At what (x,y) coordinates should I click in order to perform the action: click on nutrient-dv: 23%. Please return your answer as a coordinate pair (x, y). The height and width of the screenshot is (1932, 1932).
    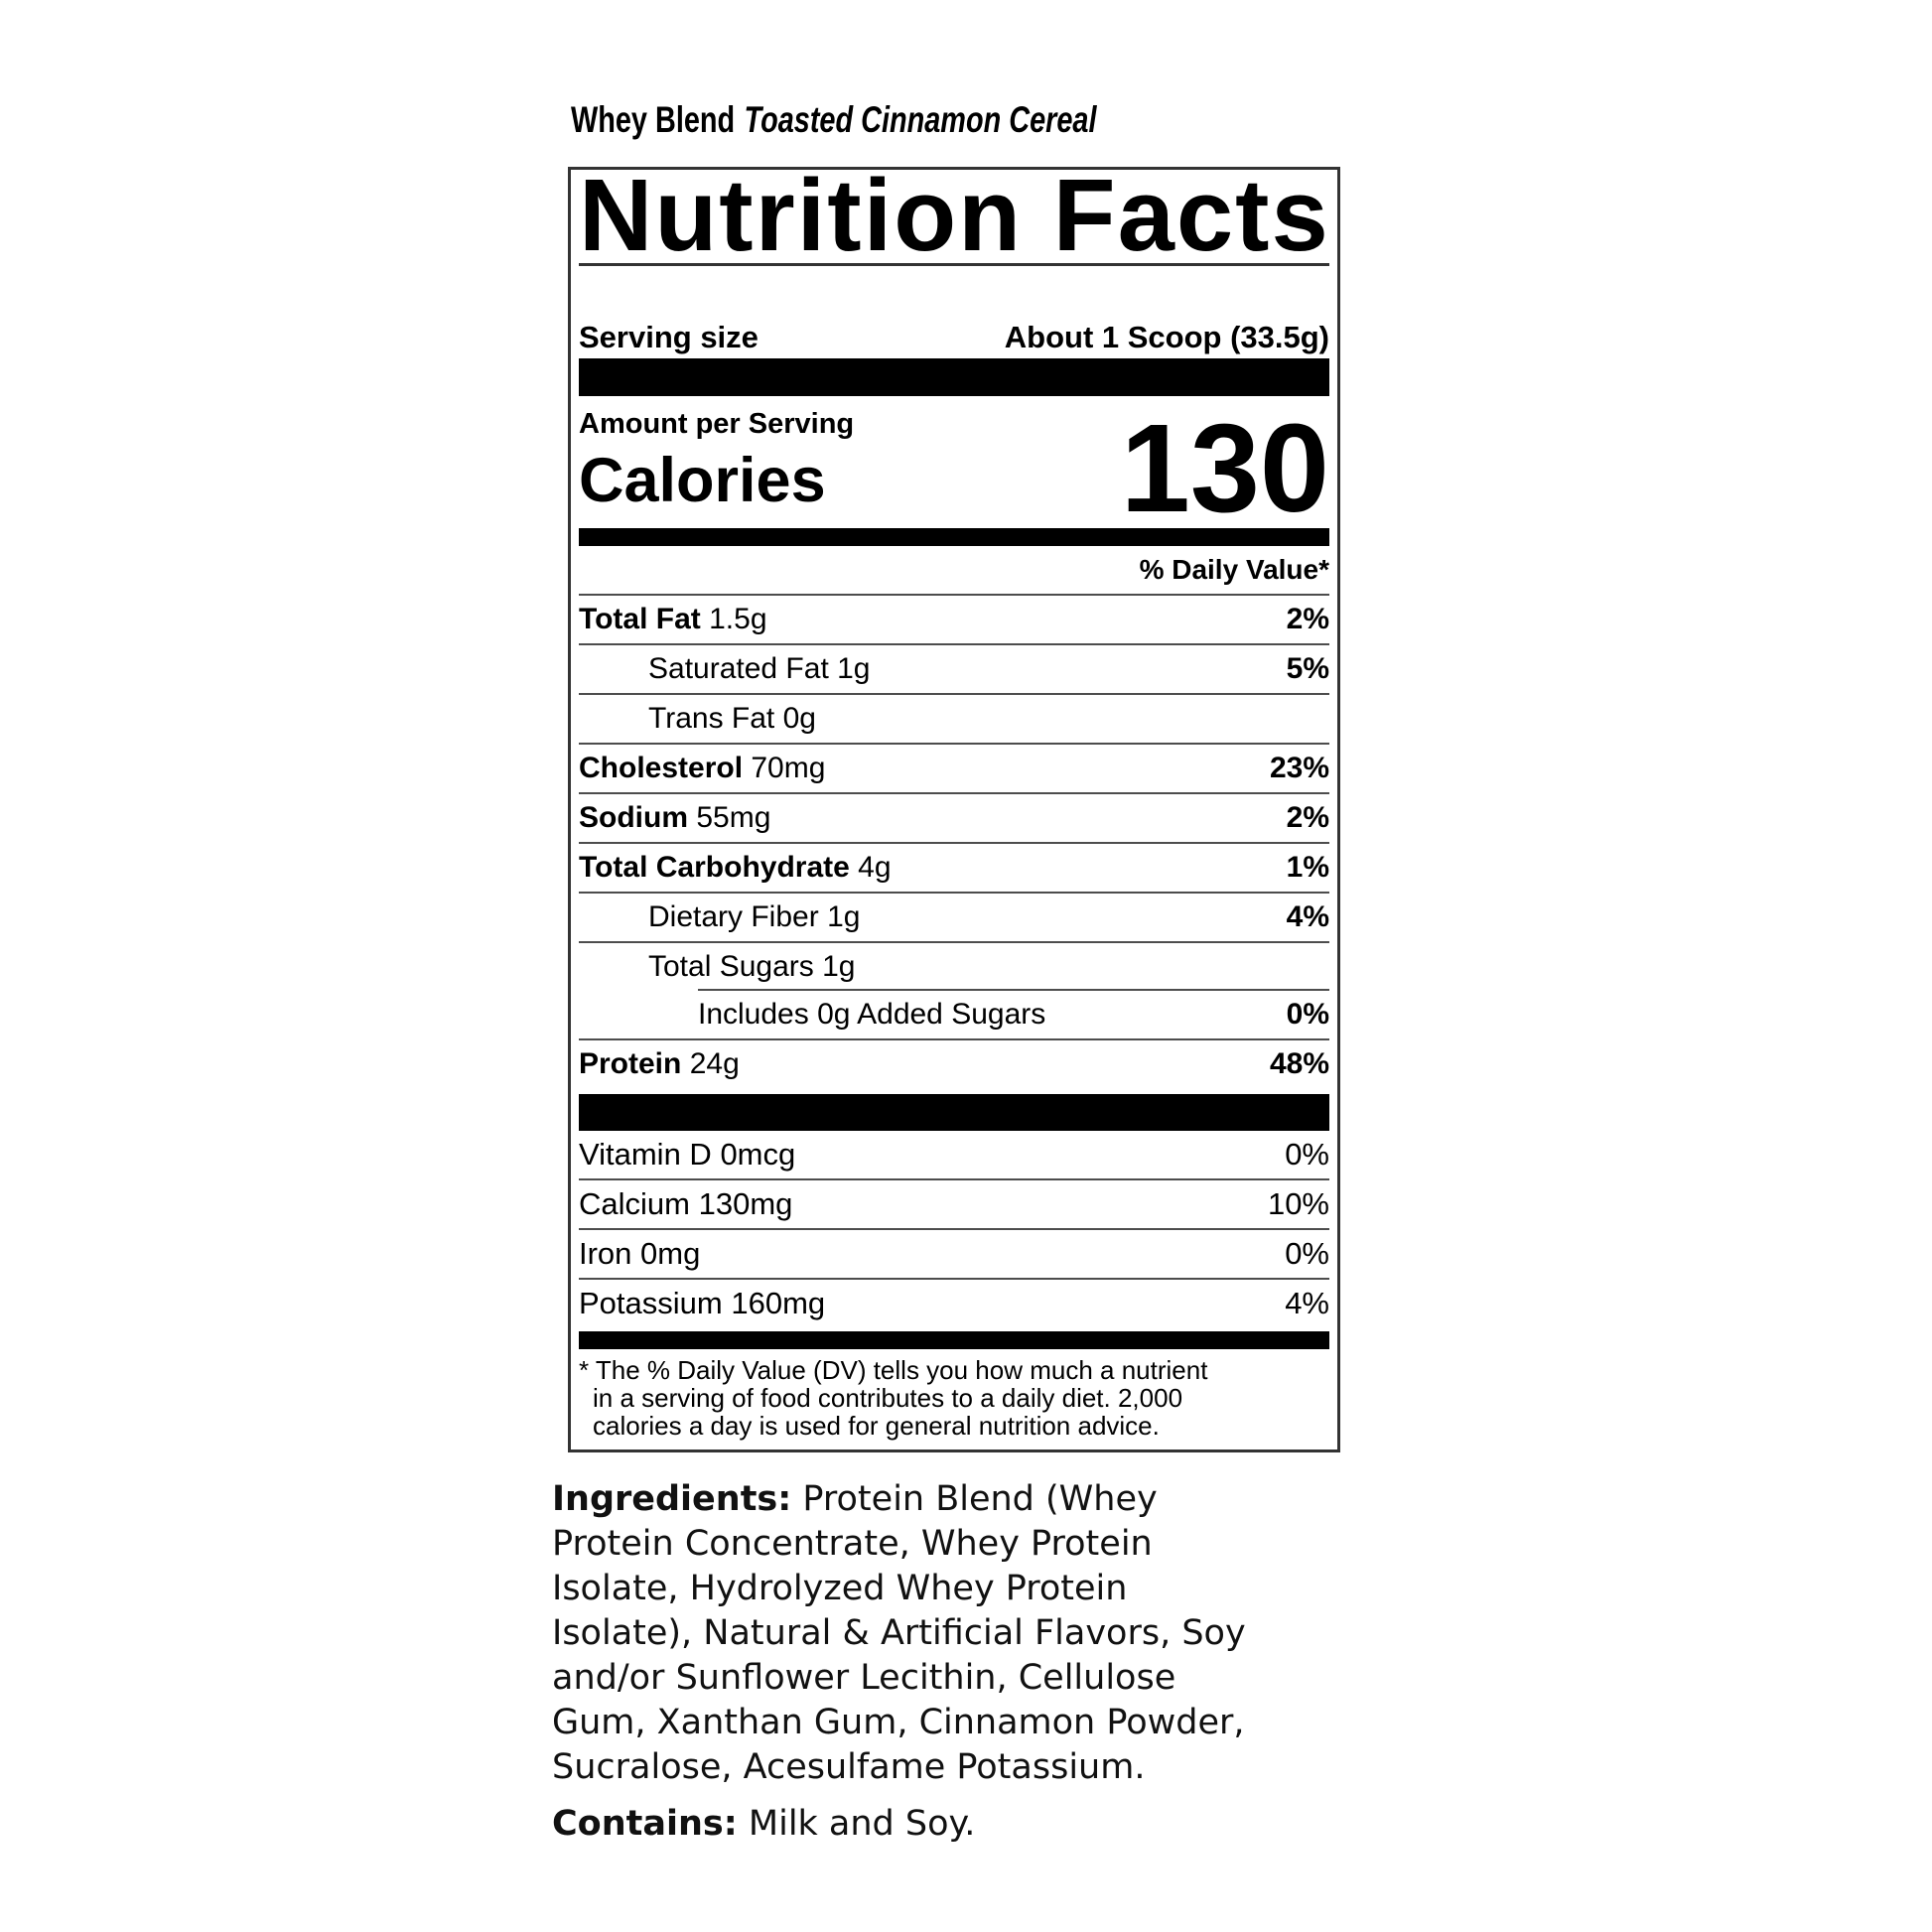
    Looking at the image, I should click on (1299, 768).